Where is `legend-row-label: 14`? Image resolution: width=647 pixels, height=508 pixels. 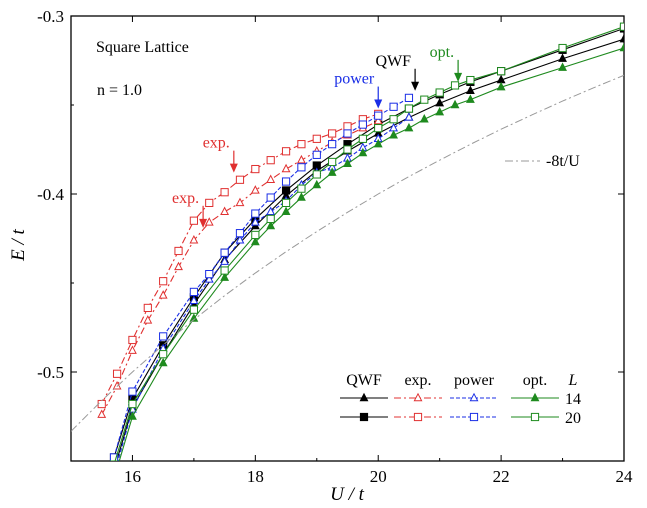
legend-row-label: 14 is located at coordinates (573, 399).